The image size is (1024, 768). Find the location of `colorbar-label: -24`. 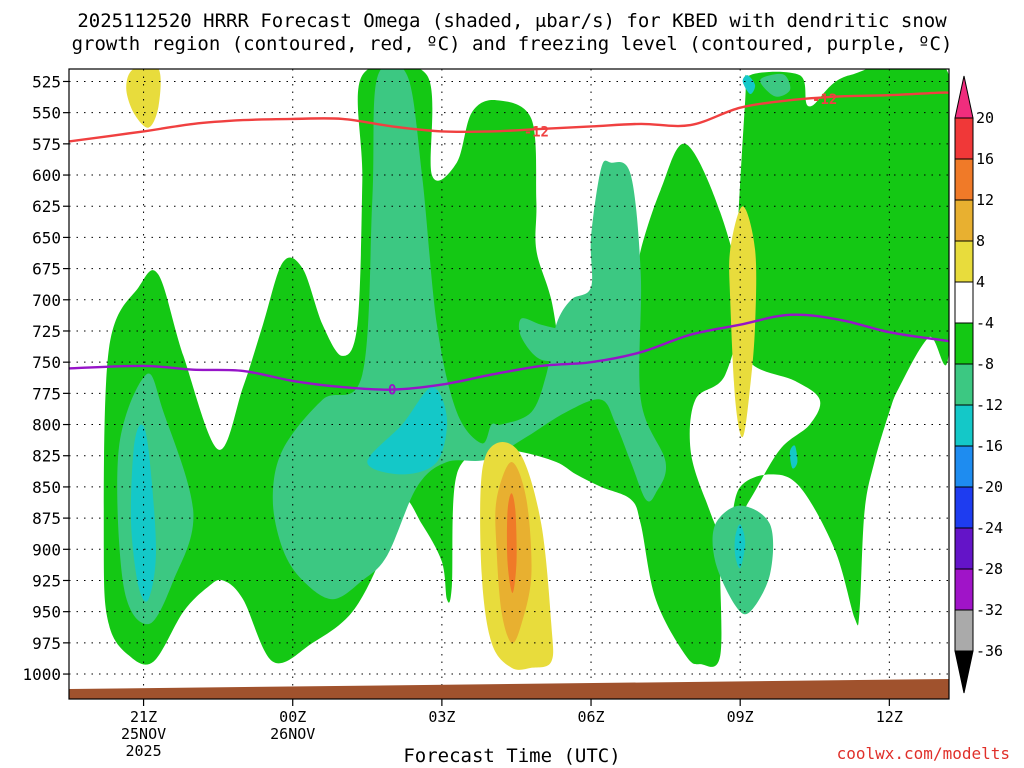

colorbar-label: -24 is located at coordinates (989, 528).